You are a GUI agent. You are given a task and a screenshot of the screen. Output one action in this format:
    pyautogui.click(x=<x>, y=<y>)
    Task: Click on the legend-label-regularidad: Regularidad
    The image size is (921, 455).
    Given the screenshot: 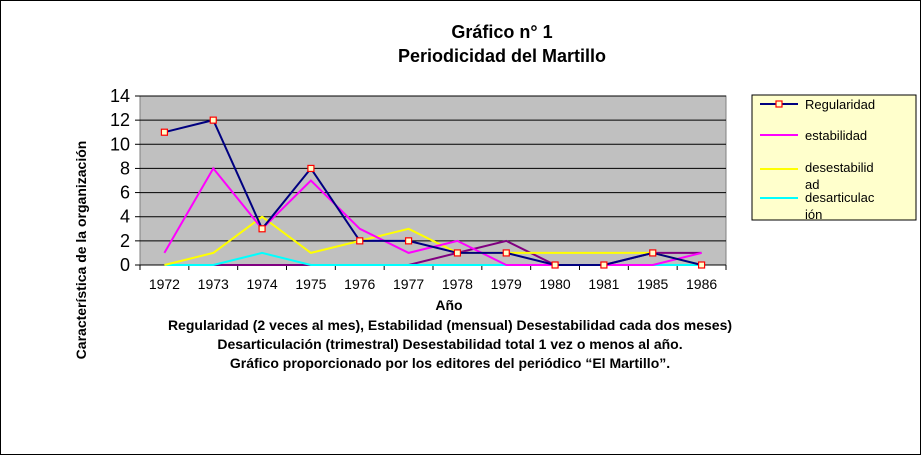 What is the action you would take?
    pyautogui.click(x=840, y=104)
    